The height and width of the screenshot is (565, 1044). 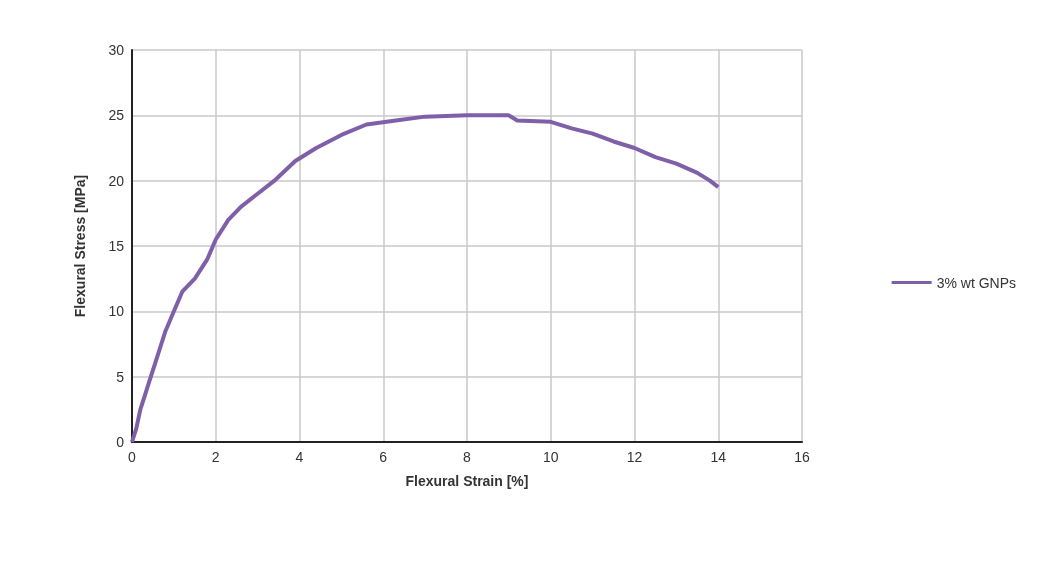 What do you see at coordinates (116, 246) in the screenshot?
I see `y-tick-label: 15` at bounding box center [116, 246].